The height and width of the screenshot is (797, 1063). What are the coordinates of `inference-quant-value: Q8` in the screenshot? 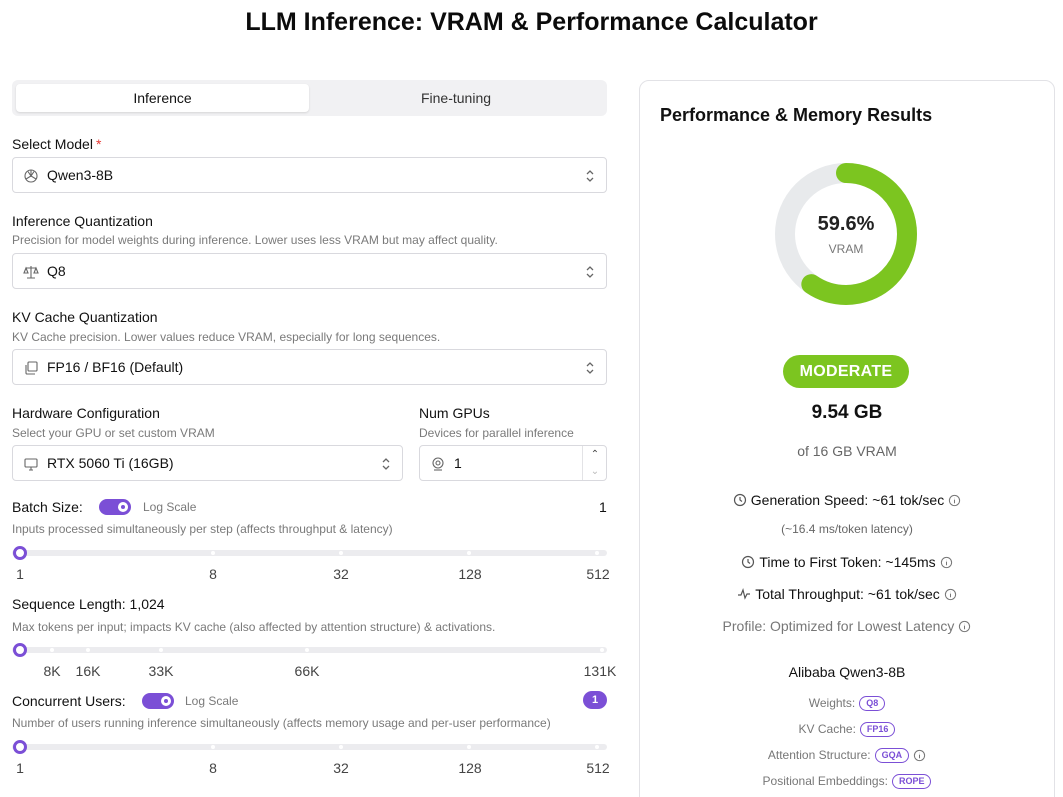 It's located at (56, 271).